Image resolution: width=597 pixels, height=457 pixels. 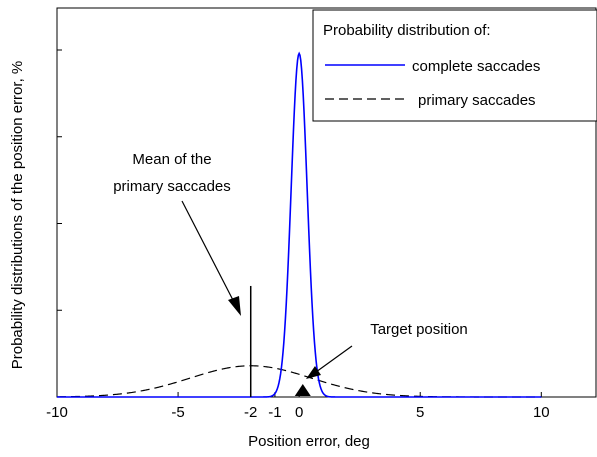 I want to click on x-tick-label: -10, so click(x=57, y=412).